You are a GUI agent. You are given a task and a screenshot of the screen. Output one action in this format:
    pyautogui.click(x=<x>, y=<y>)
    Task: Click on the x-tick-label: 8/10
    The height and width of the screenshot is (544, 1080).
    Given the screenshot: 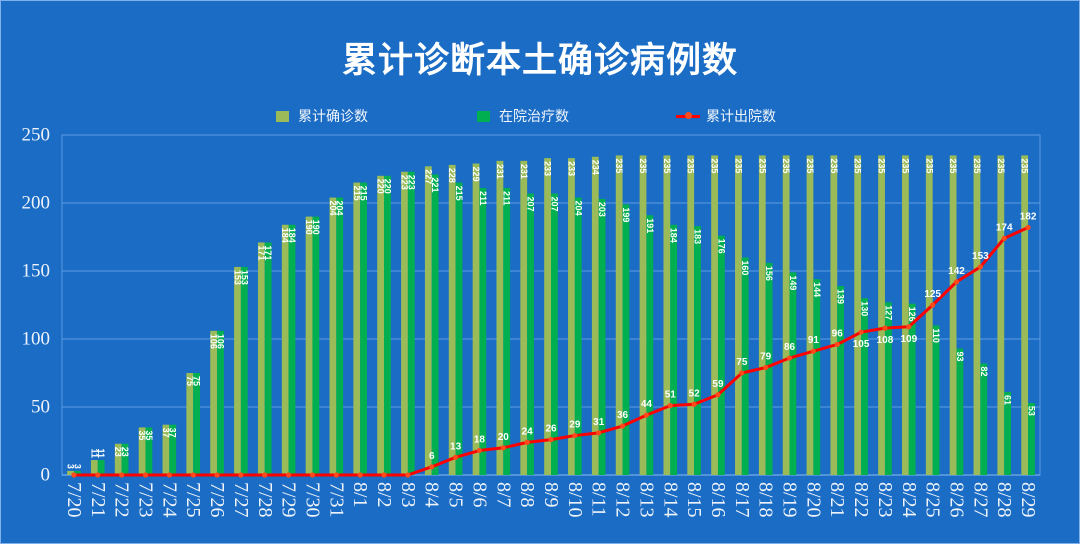 What is the action you would take?
    pyautogui.click(x=575, y=500)
    